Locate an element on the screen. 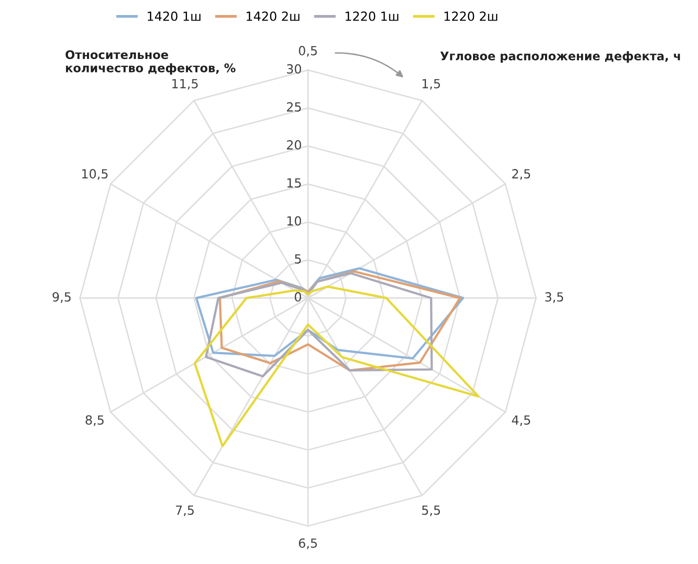 Image resolution: width=698 pixels, height=564 pixels. y-tick-label: 30 is located at coordinates (294, 69).